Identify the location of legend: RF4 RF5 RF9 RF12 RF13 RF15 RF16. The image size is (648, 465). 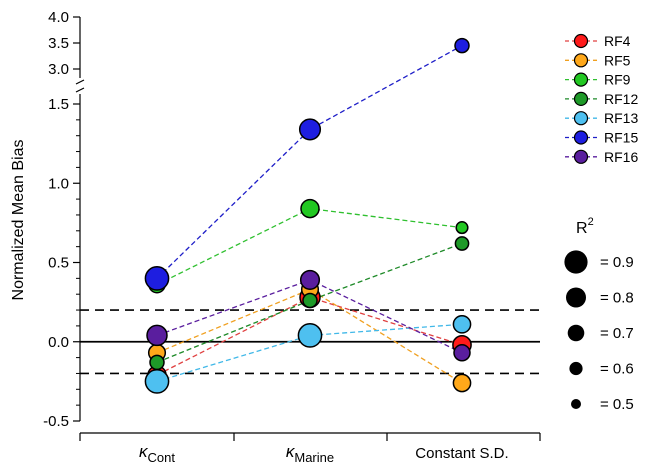
(601, 99).